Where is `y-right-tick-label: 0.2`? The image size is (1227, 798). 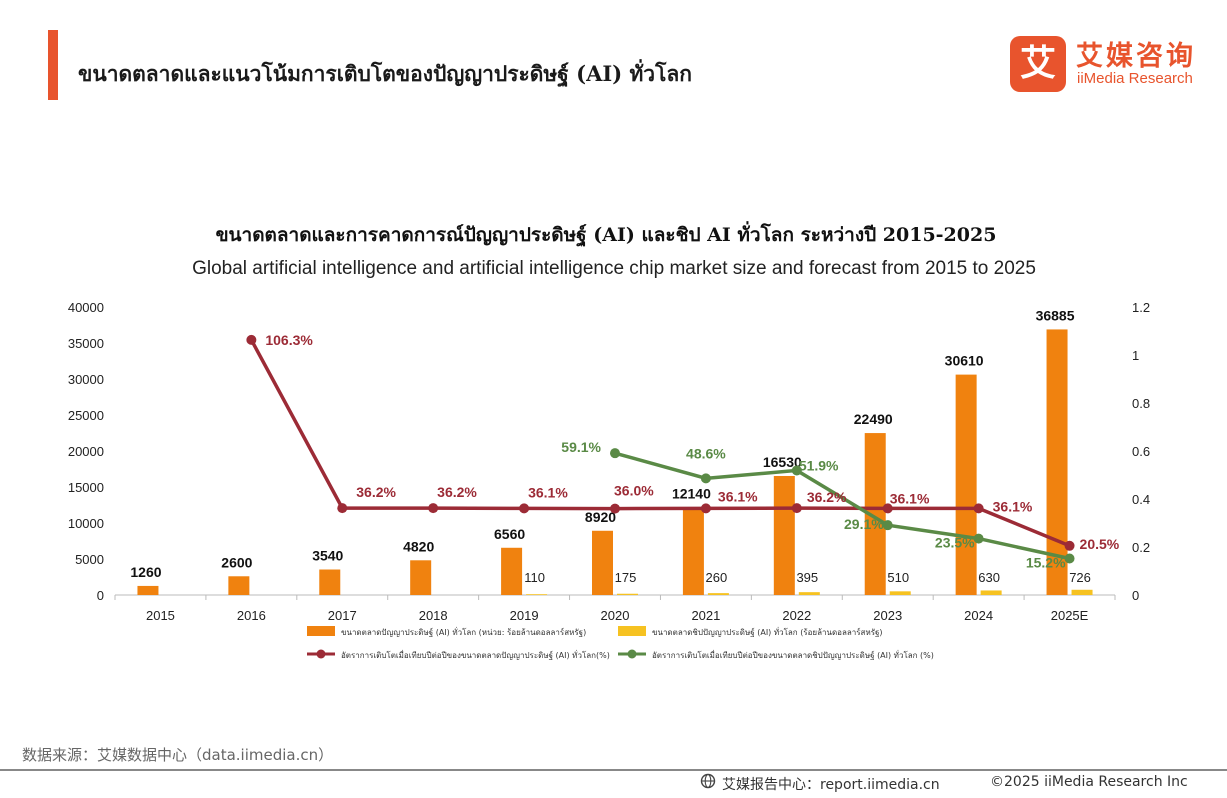 y-right-tick-label: 0.2 is located at coordinates (1141, 547).